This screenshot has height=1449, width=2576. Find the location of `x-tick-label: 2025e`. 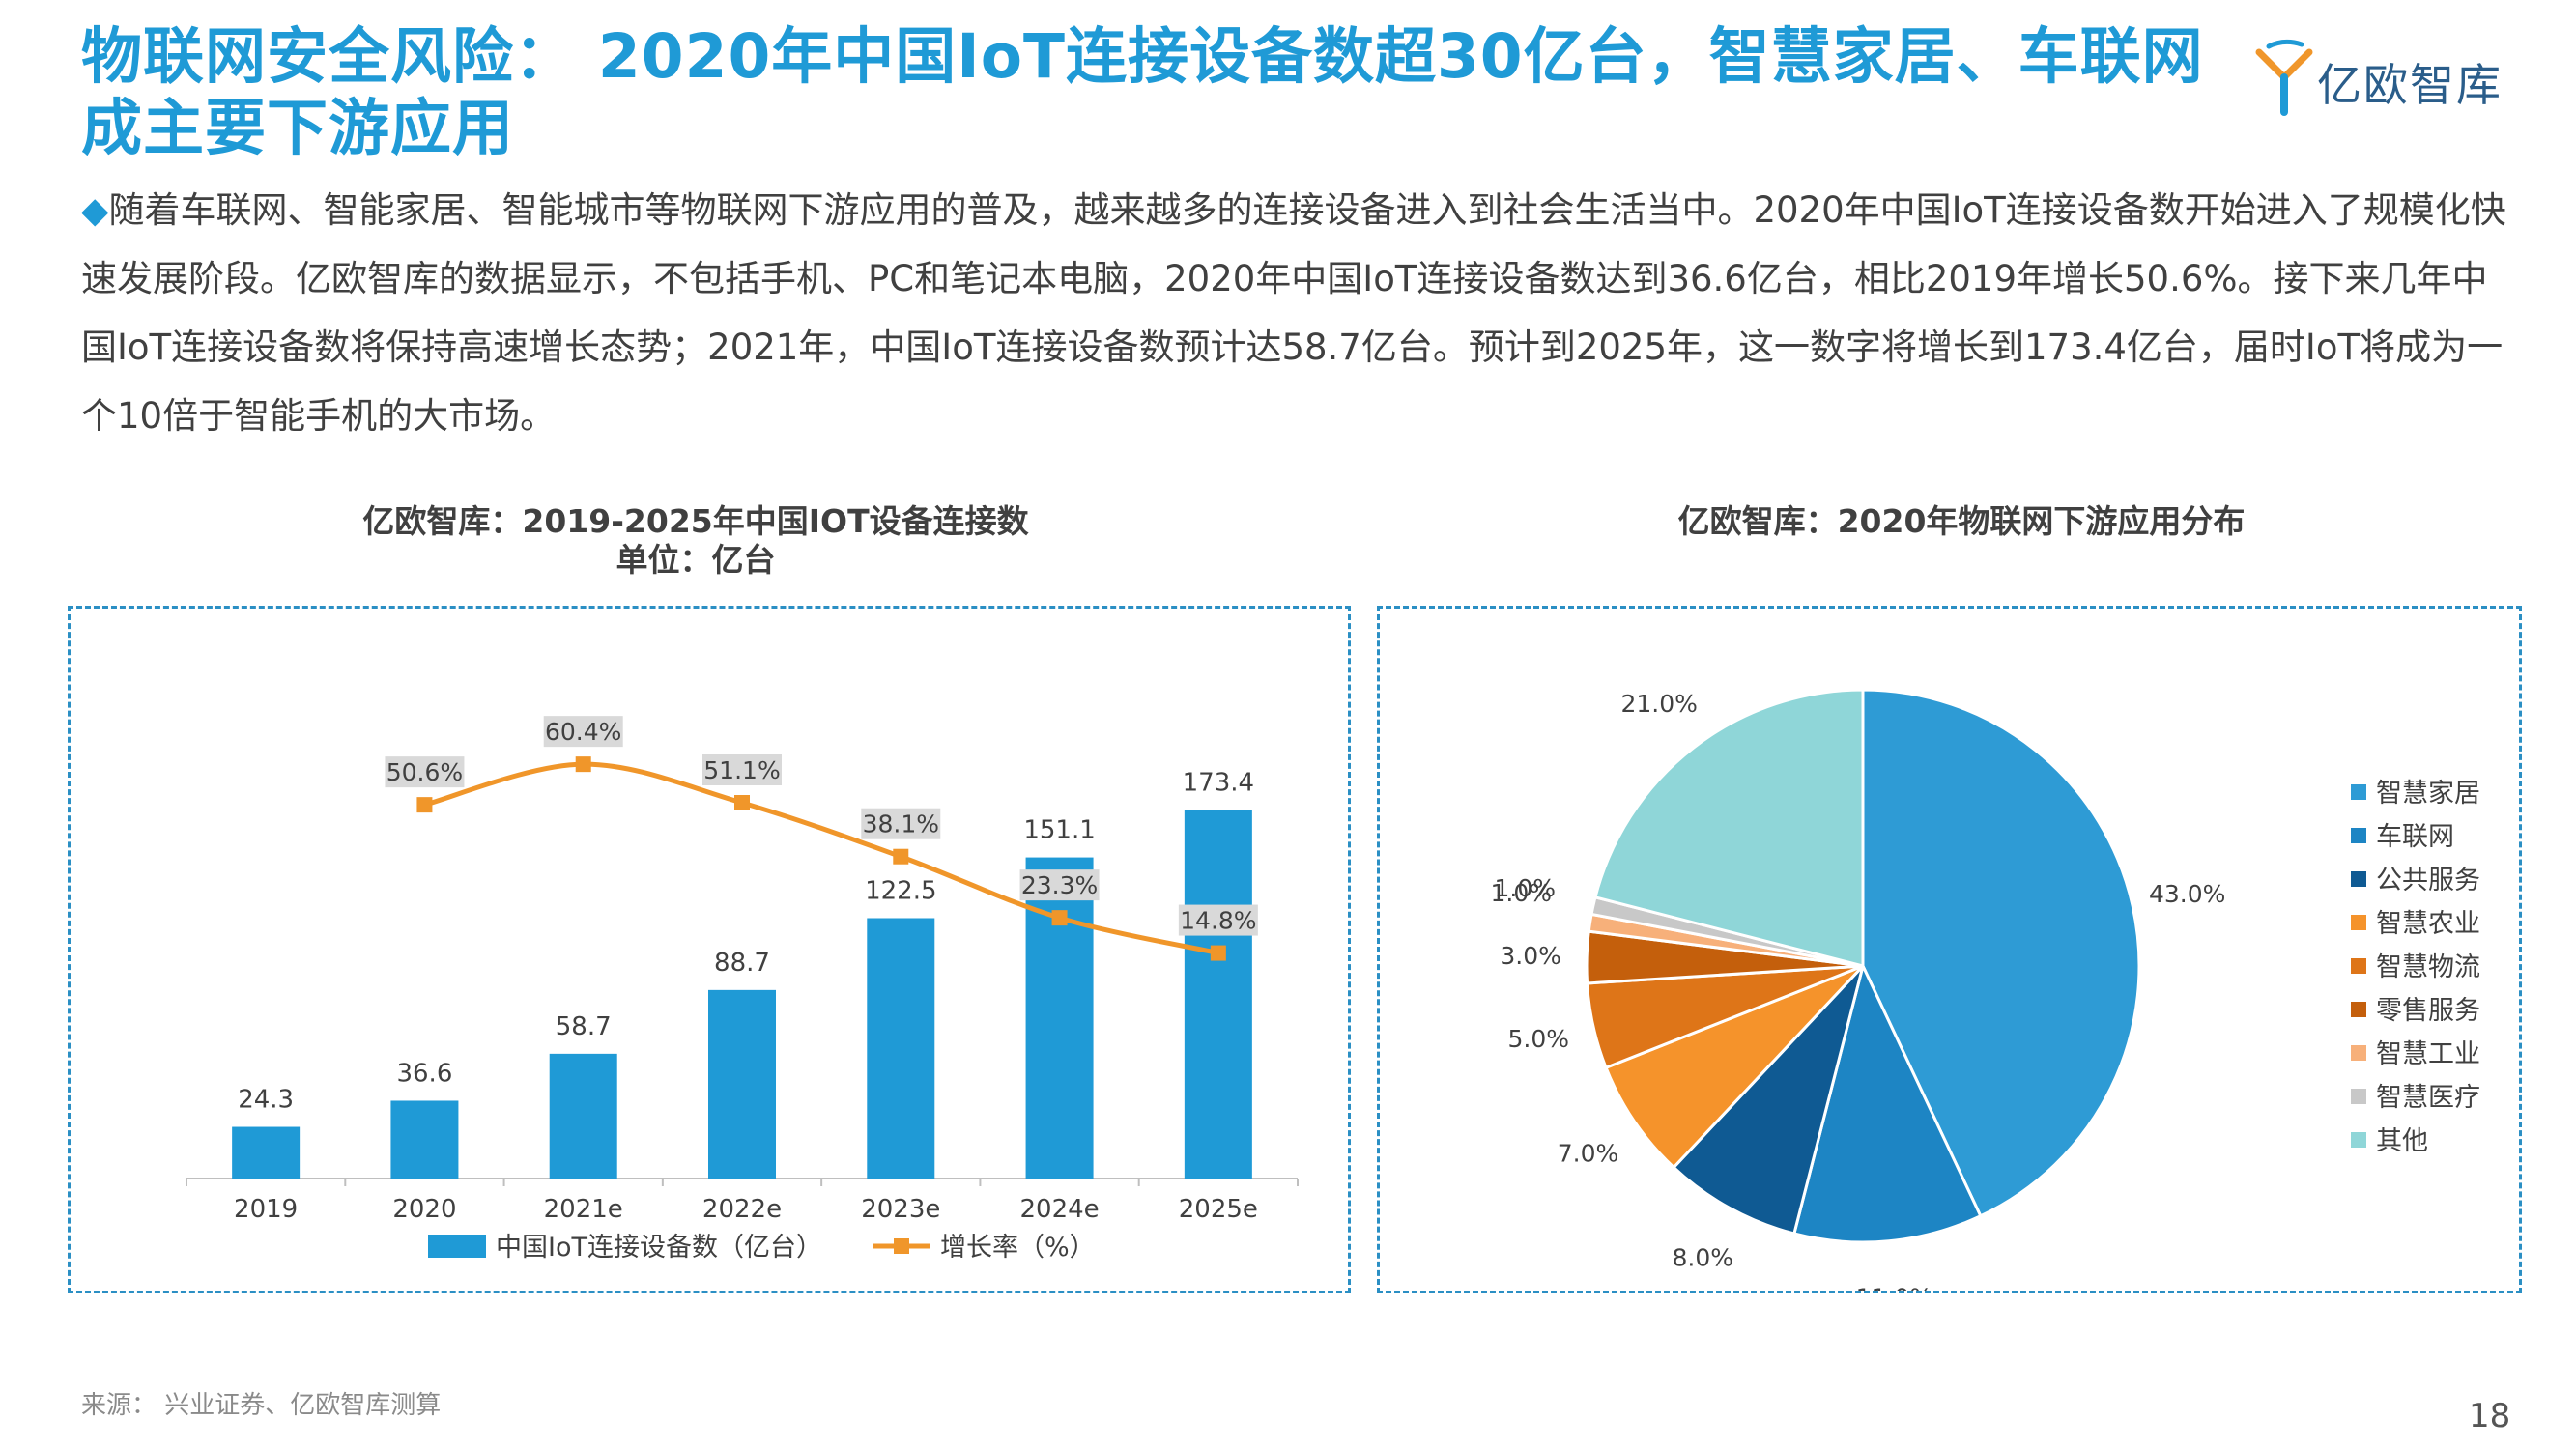

x-tick-label: 2025e is located at coordinates (1218, 1209).